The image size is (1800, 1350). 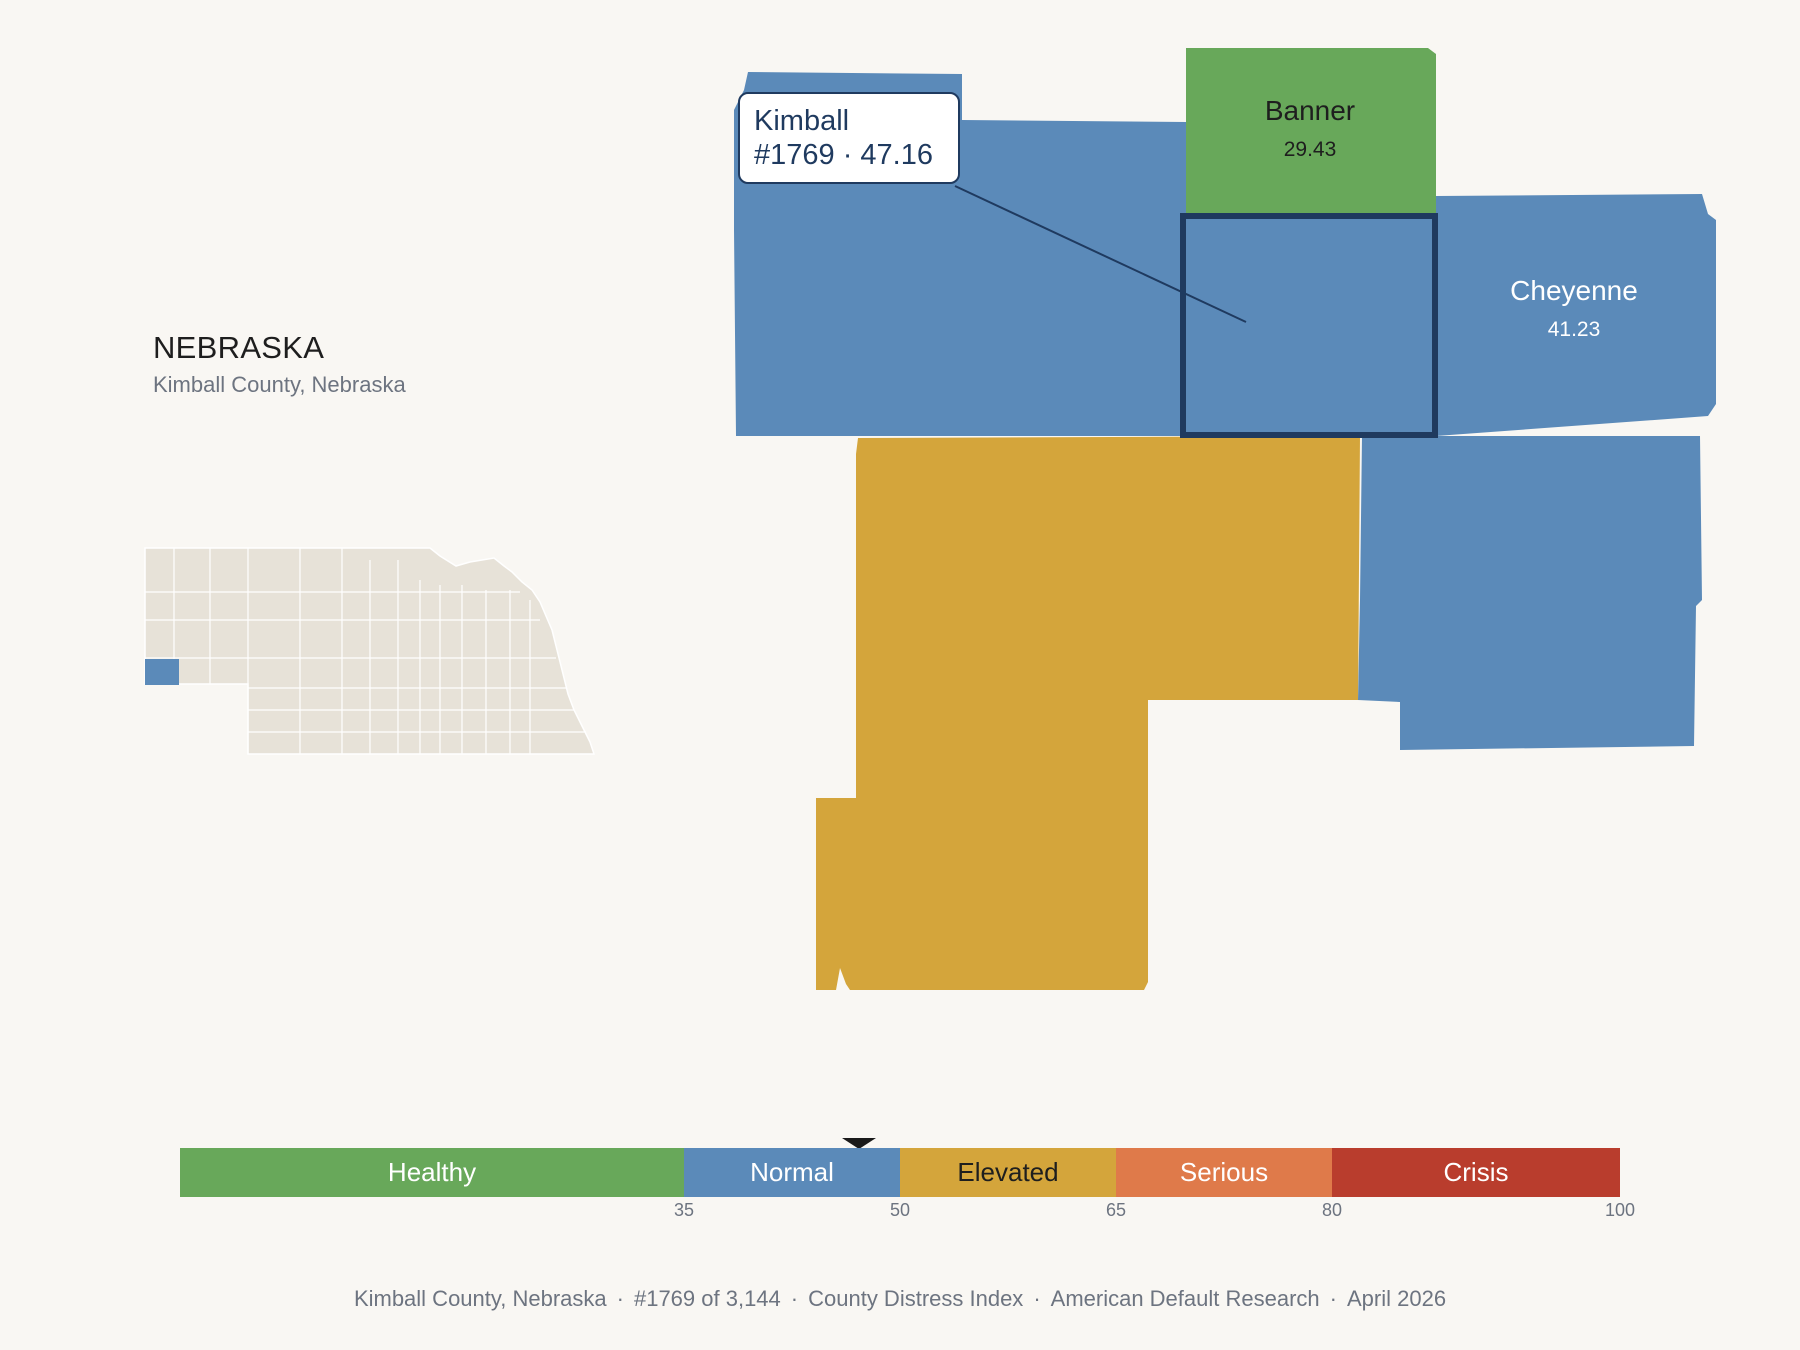 I want to click on distress-legend-bar: Healthy Normal Elevated Serious Crisis, so click(x=900, y=1172).